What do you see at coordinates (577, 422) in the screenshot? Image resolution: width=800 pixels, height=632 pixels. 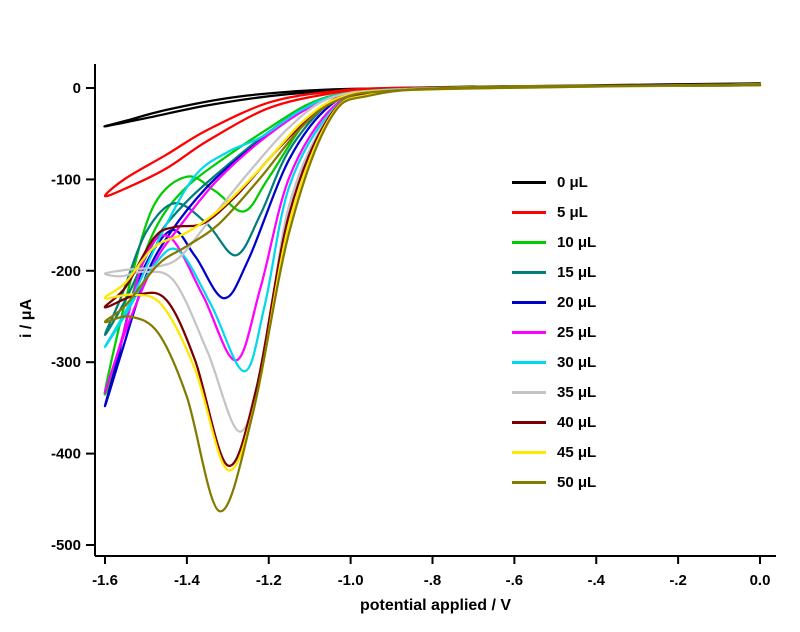 I see `legend-label: 40 μL` at bounding box center [577, 422].